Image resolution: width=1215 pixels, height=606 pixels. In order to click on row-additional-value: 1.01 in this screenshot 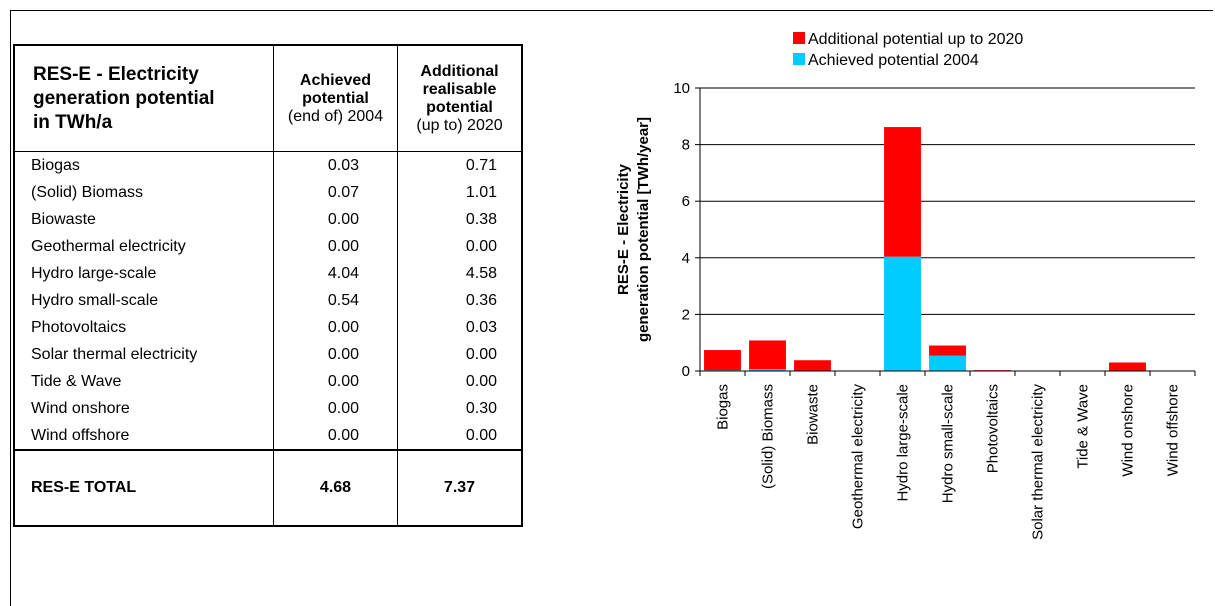, I will do `click(459, 192)`.